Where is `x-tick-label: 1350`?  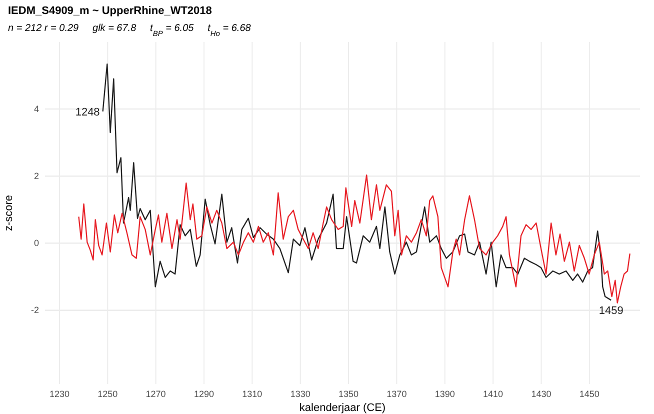
x-tick-label: 1350 is located at coordinates (348, 394).